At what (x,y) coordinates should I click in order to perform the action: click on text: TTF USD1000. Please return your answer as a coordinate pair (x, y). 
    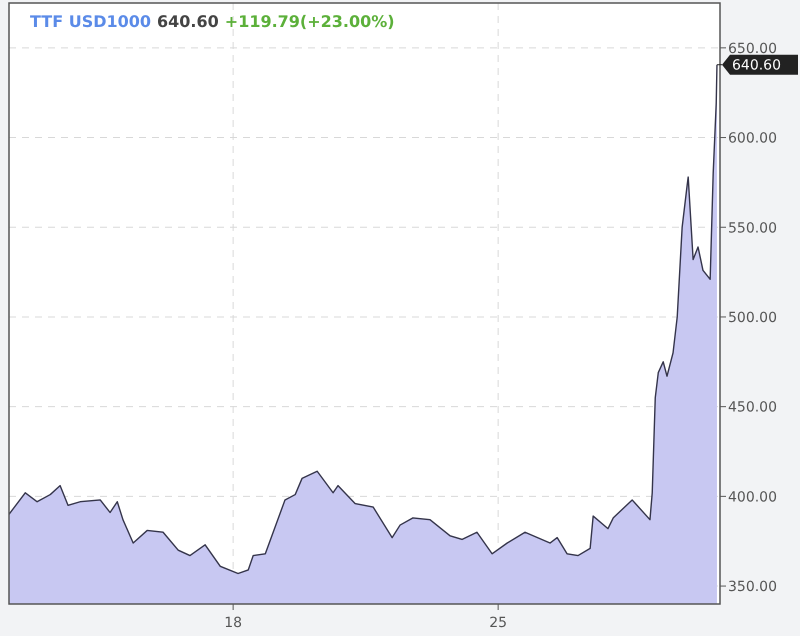
    Looking at the image, I should click on (91, 21).